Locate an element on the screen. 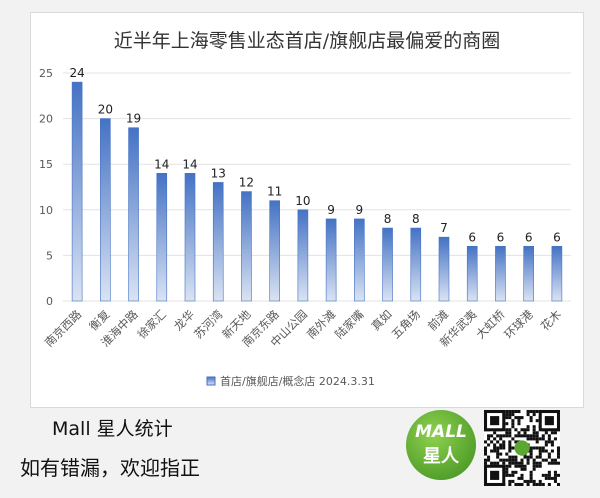 This screenshot has width=600, height=498. chart-title: 近半年上海零售业态首店/旗舰店最偏爱的商圈 is located at coordinates (307, 41).